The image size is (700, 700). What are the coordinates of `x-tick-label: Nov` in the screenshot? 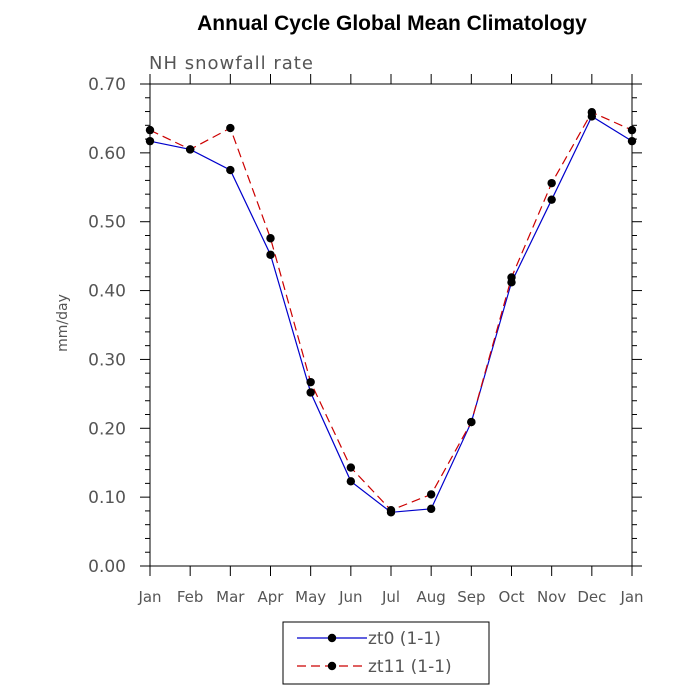 It's located at (551, 597).